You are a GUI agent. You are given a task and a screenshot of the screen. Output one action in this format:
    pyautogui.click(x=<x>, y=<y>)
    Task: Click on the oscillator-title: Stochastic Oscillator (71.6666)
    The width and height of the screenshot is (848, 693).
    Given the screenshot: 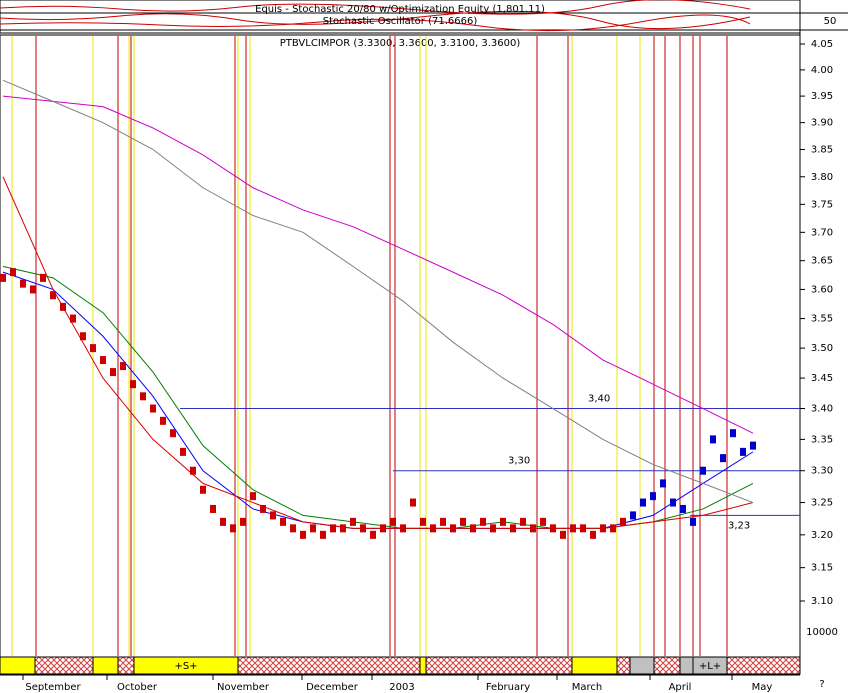 What is the action you would take?
    pyautogui.click(x=400, y=21)
    